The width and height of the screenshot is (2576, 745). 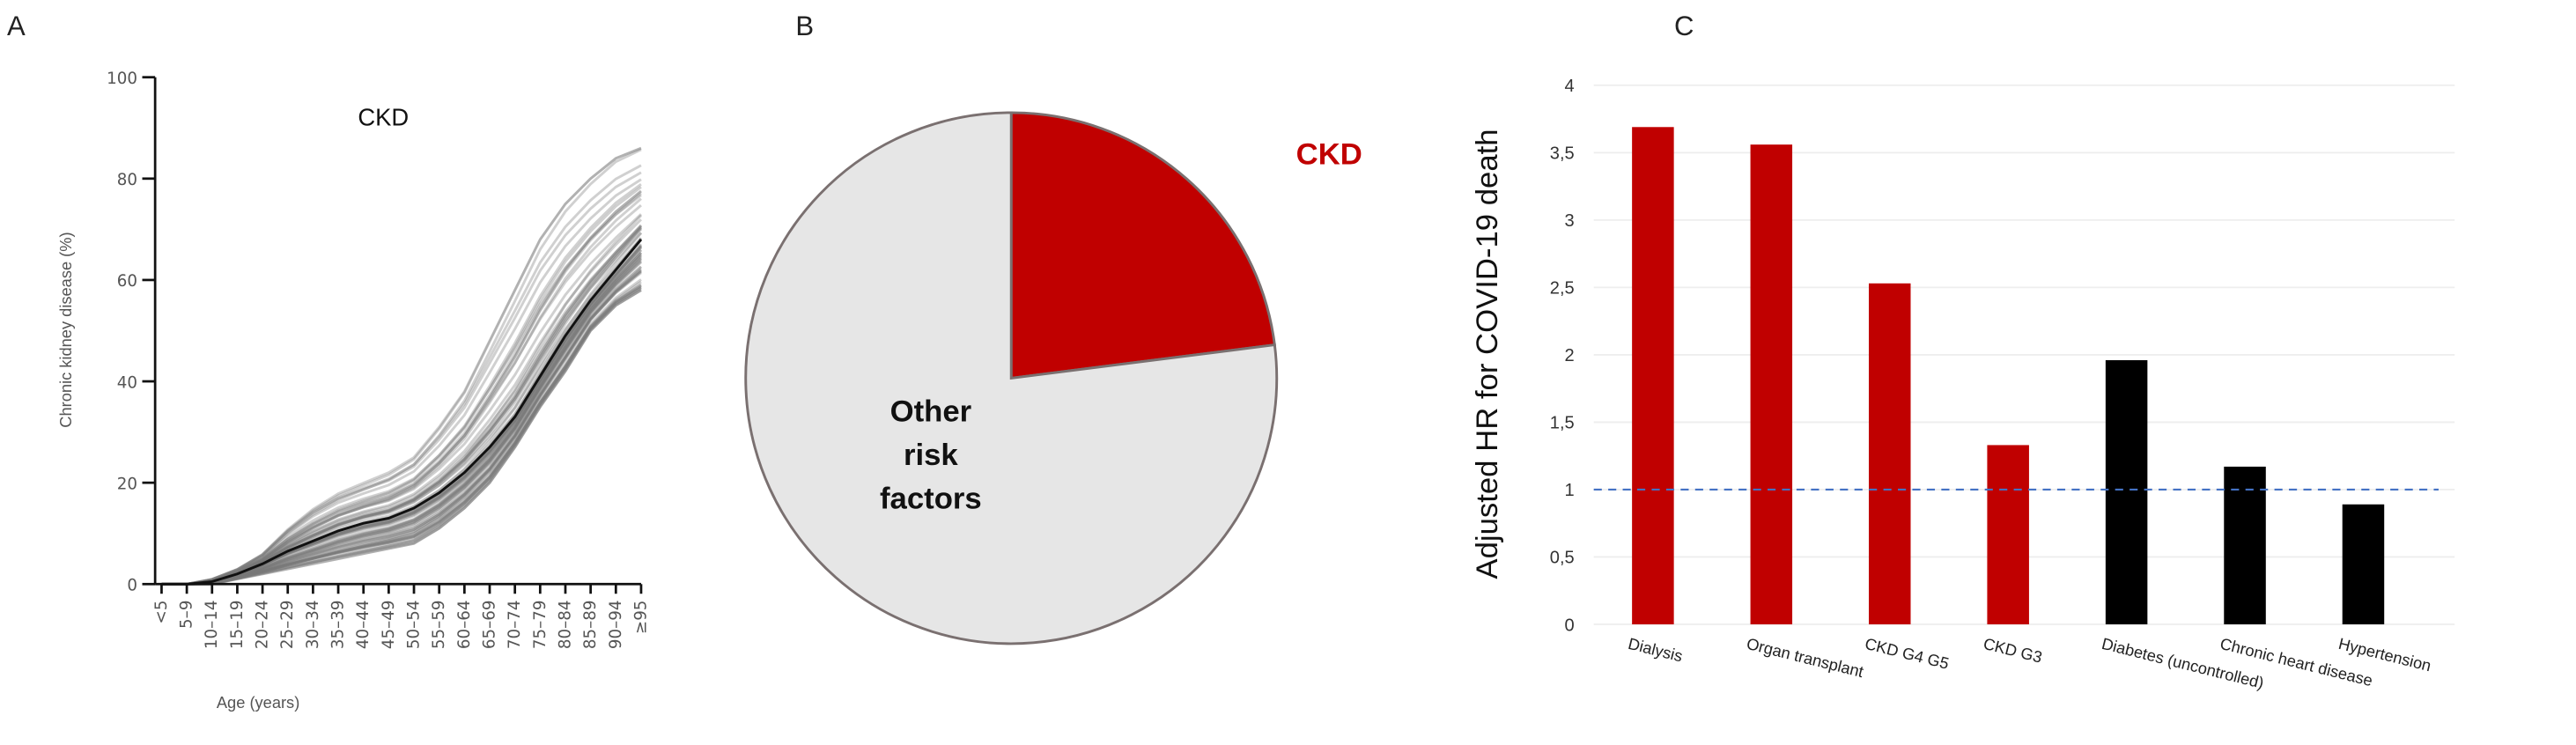 What do you see at coordinates (1562, 289) in the screenshot?
I see `y-tick-label: 2,5` at bounding box center [1562, 289].